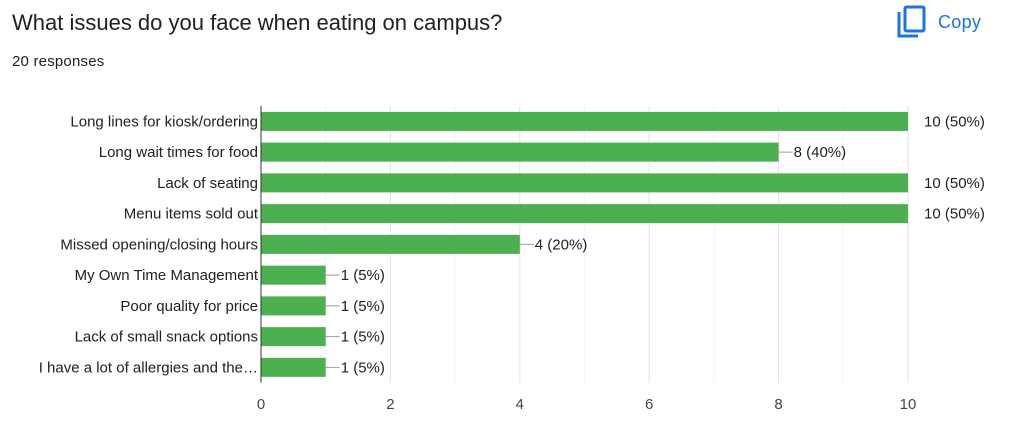  I want to click on category-label: Lack of small snack options, so click(166, 337).